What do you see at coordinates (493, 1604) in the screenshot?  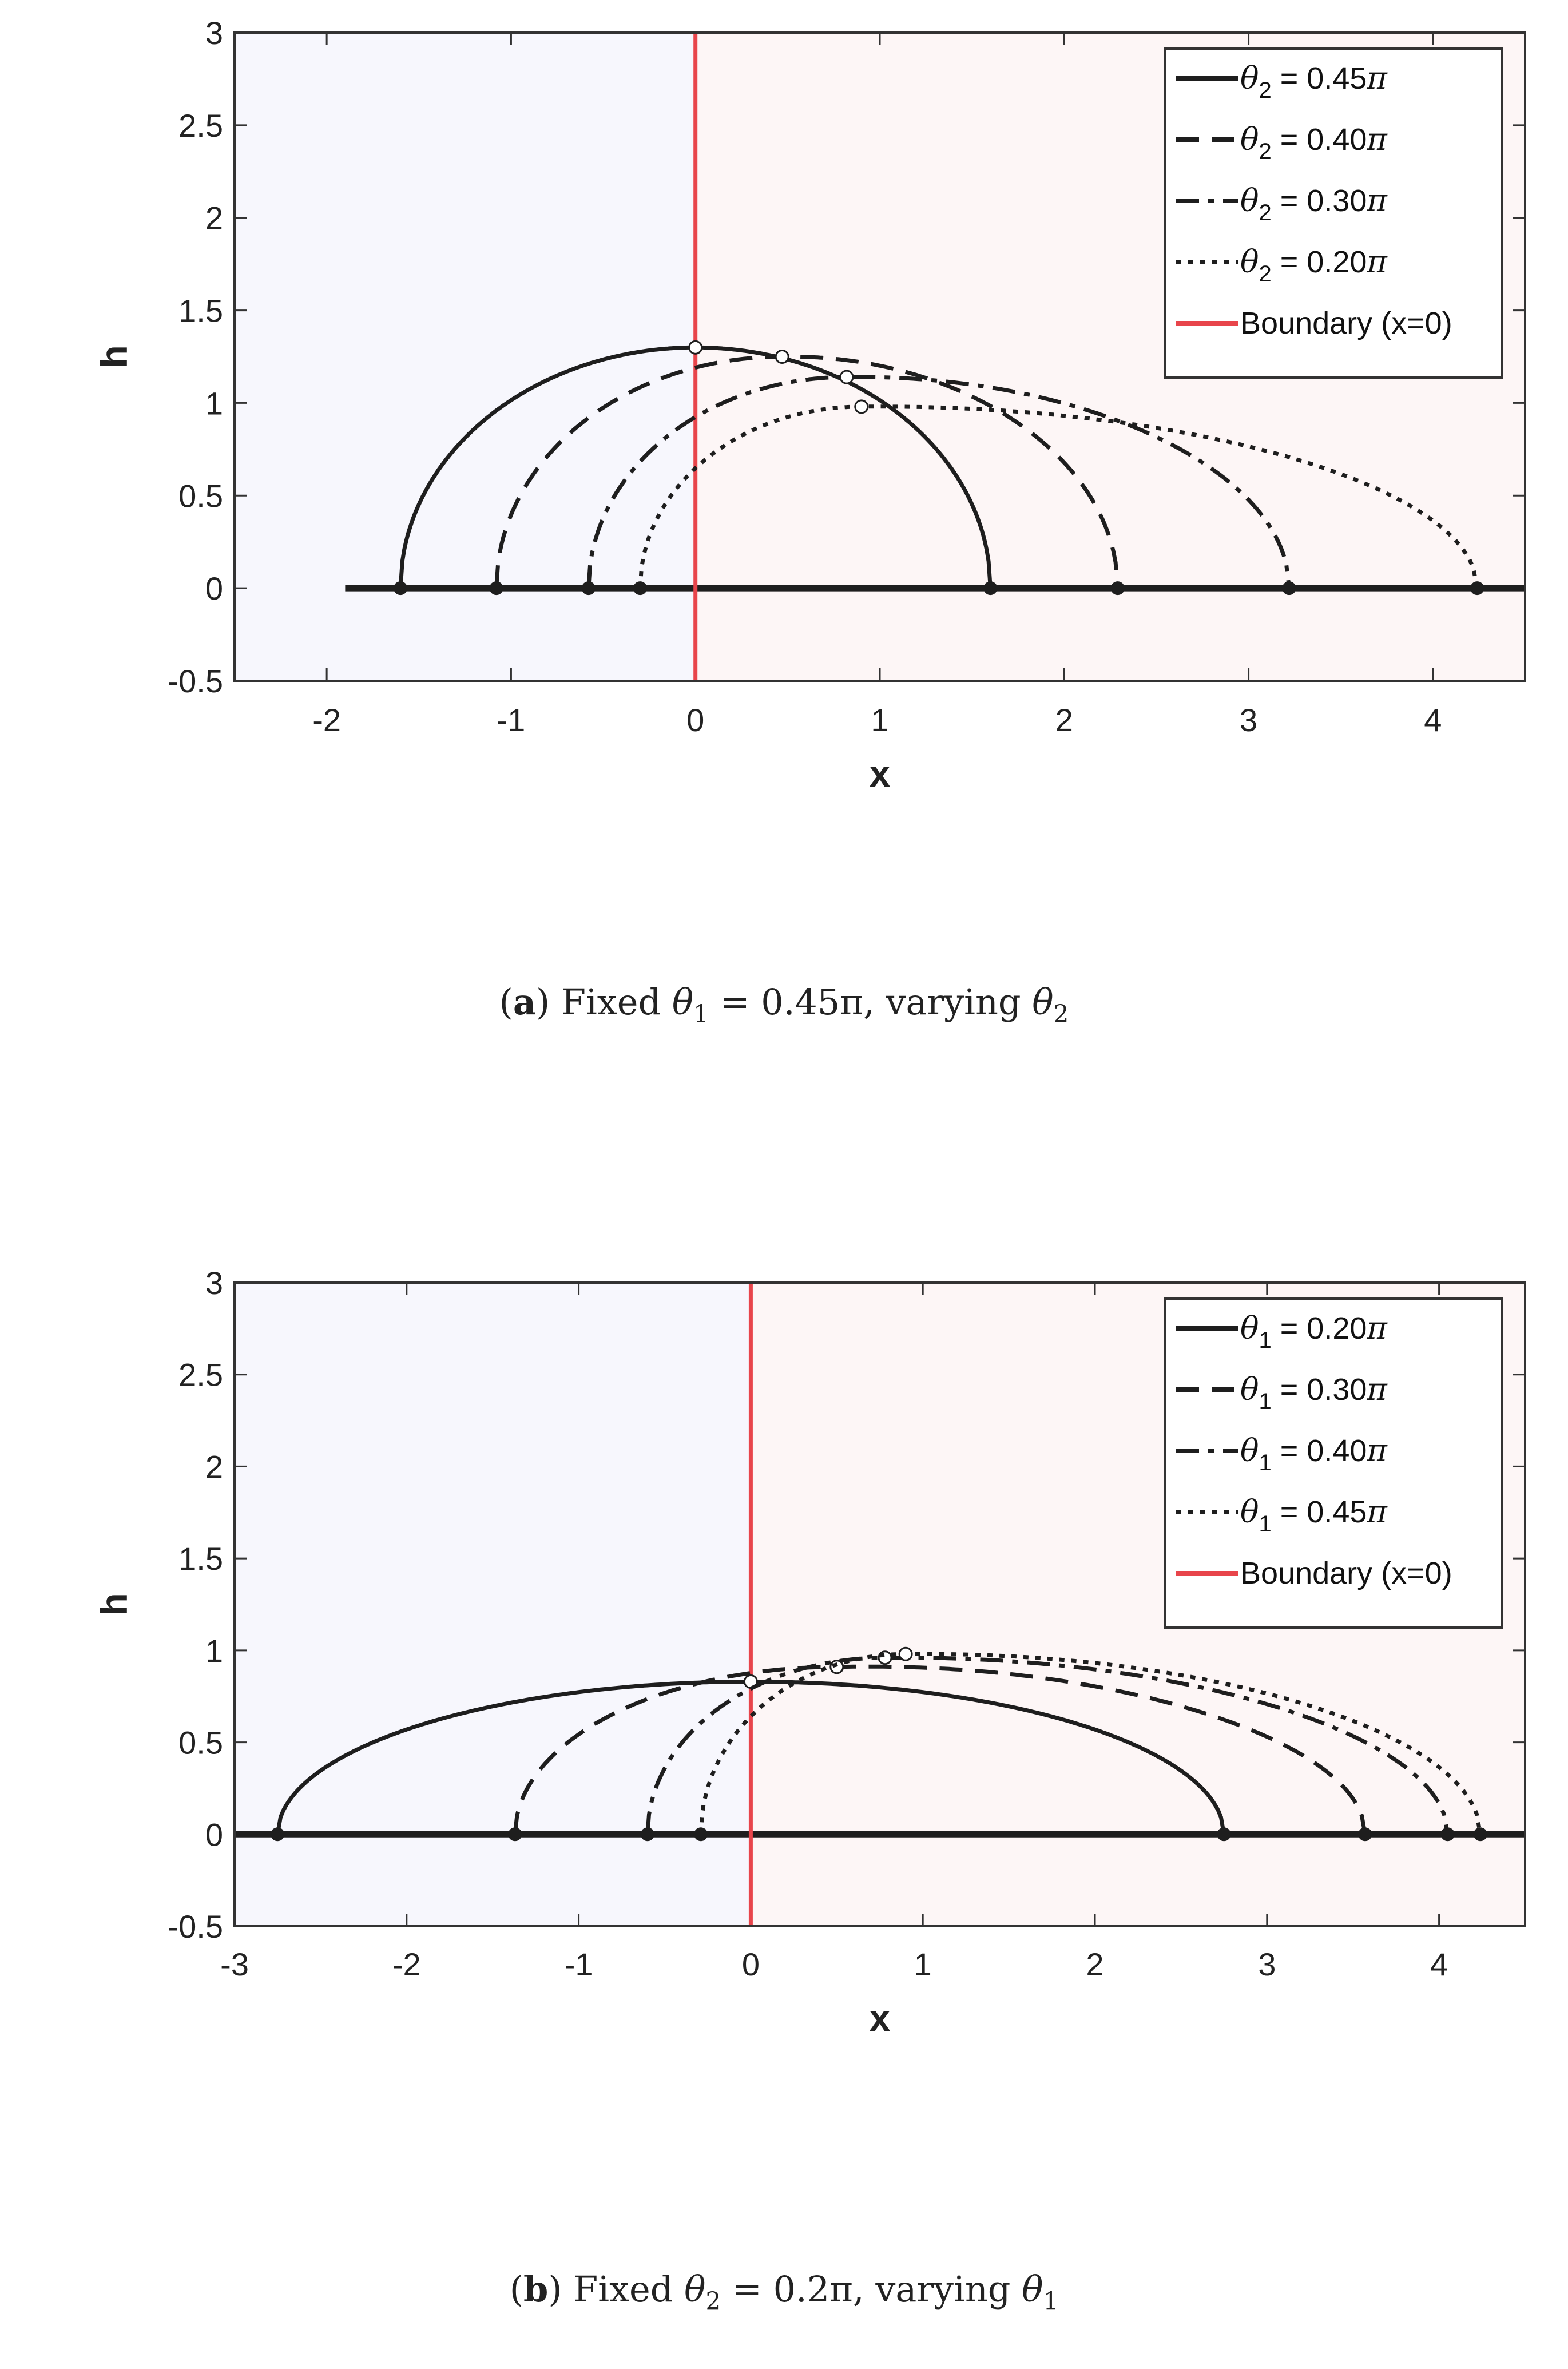 I see `left-region` at bounding box center [493, 1604].